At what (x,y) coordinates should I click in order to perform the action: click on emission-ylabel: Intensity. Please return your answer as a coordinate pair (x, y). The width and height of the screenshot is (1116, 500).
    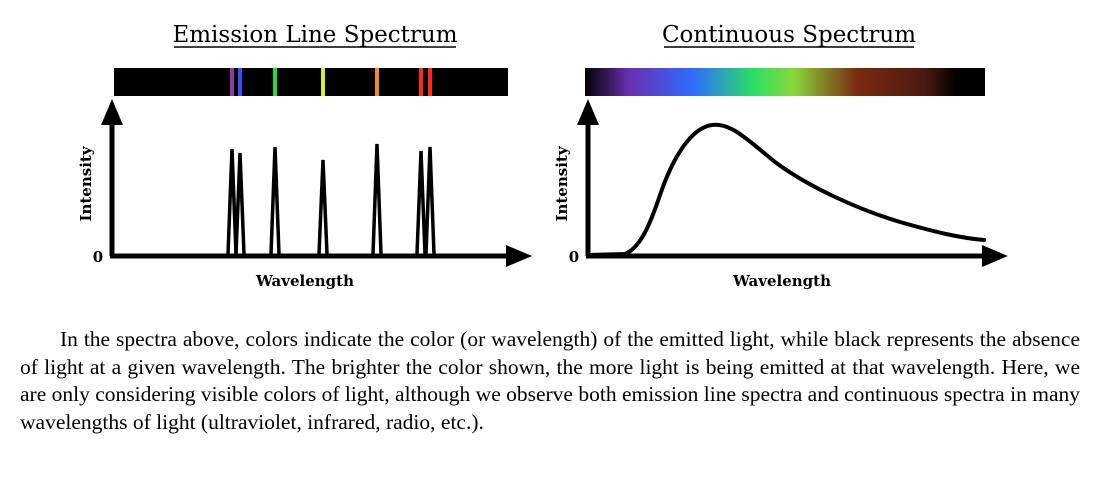
    Looking at the image, I should click on (86, 183).